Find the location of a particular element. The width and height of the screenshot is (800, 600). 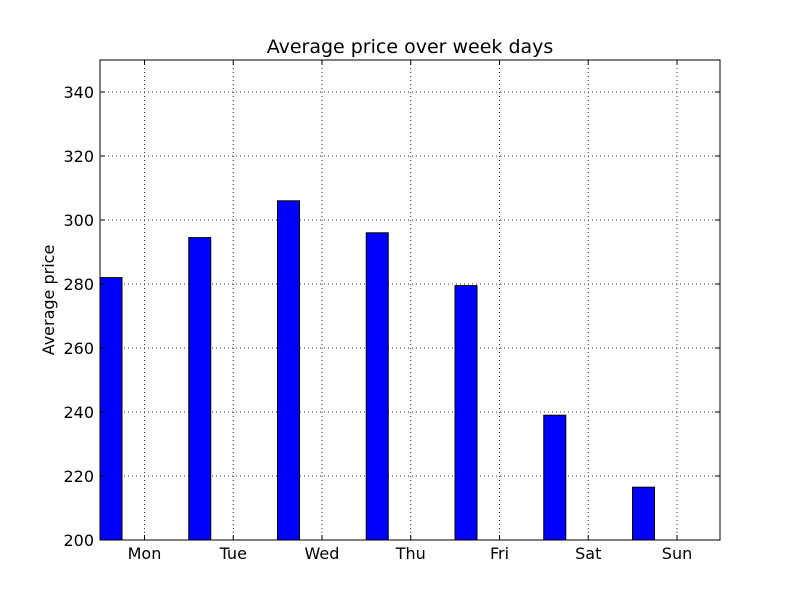

y-tick-label: 220 is located at coordinates (78, 476).